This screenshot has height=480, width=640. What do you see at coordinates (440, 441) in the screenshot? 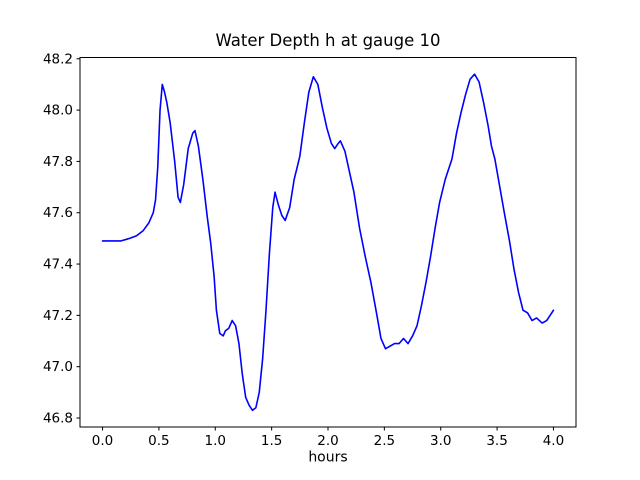
I see `x-tick-label: 3.0` at bounding box center [440, 441].